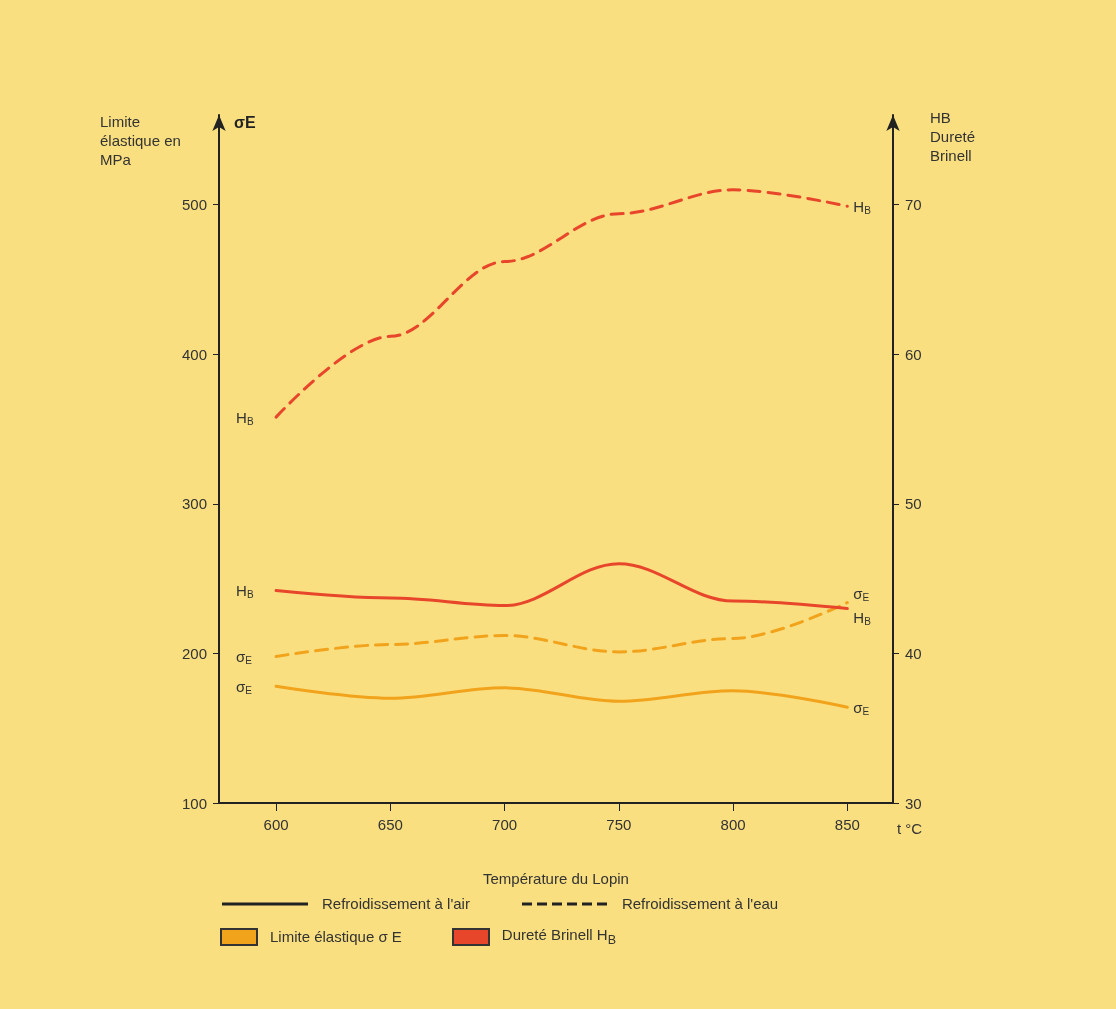 The height and width of the screenshot is (1009, 1116). Describe the element at coordinates (194, 504) in the screenshot. I see `y-tick-label: 300` at that location.